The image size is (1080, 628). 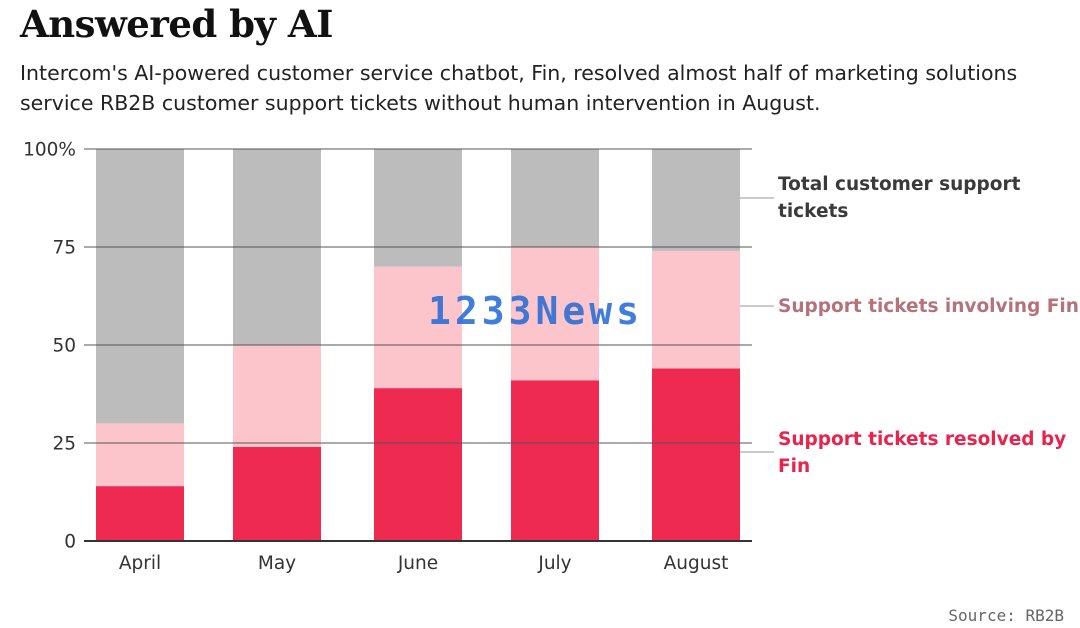 What do you see at coordinates (64, 346) in the screenshot?
I see `y-tick-label: 50` at bounding box center [64, 346].